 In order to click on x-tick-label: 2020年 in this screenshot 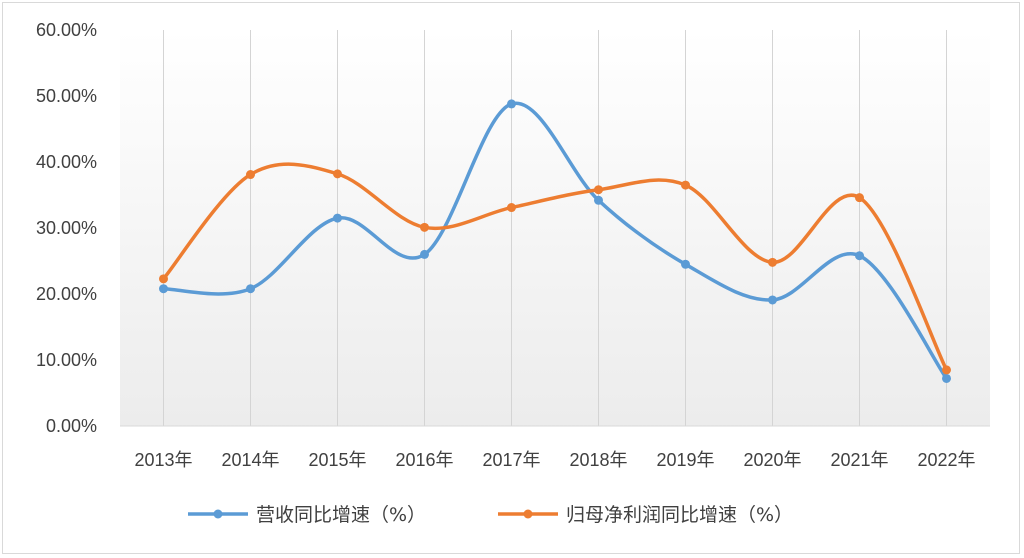, I will do `click(772, 460)`.